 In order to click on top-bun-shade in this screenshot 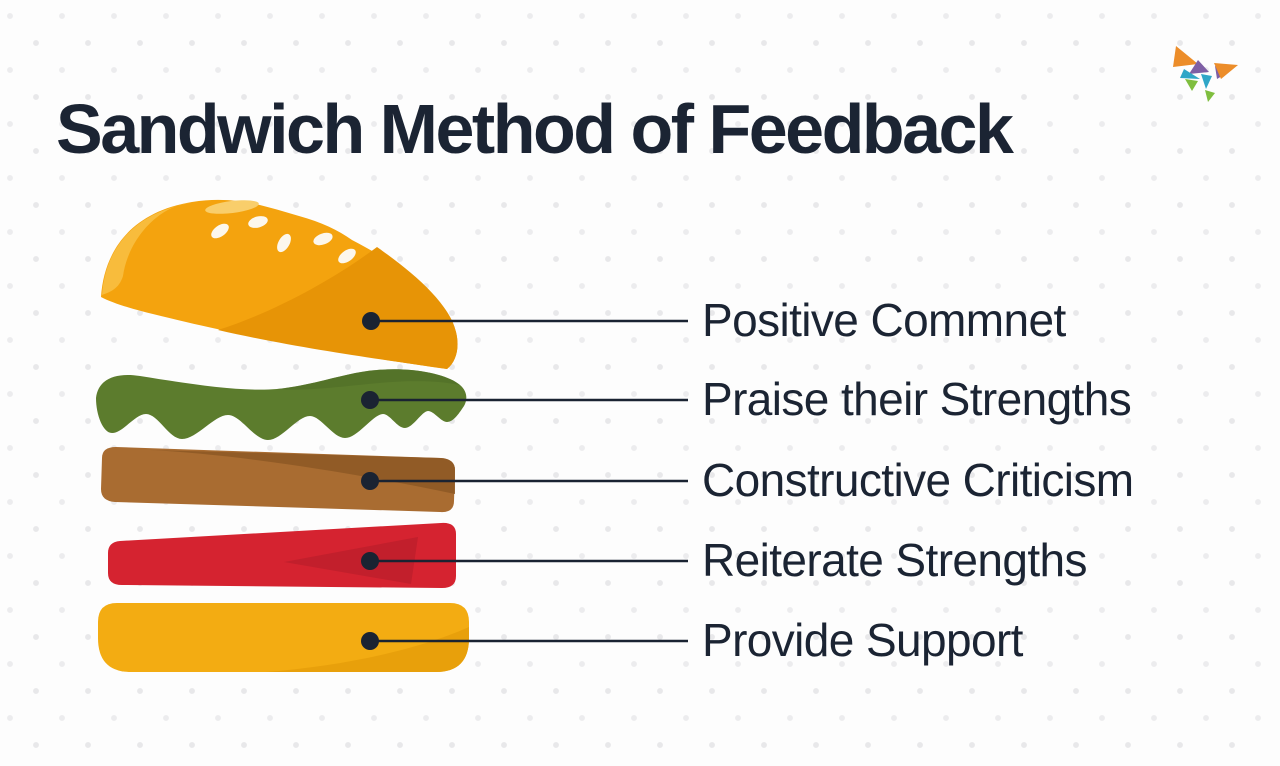, I will do `click(338, 308)`.